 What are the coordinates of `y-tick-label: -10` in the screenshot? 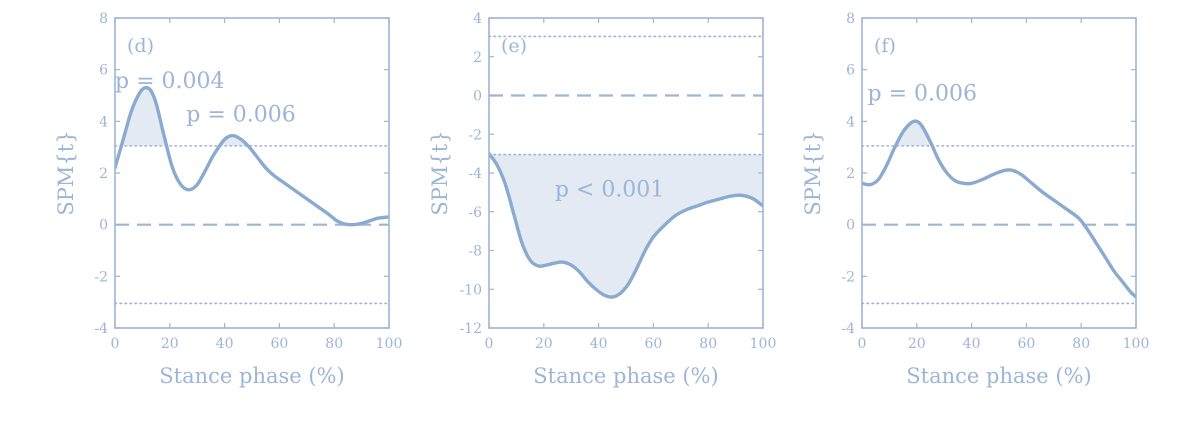 It's located at (470, 290).